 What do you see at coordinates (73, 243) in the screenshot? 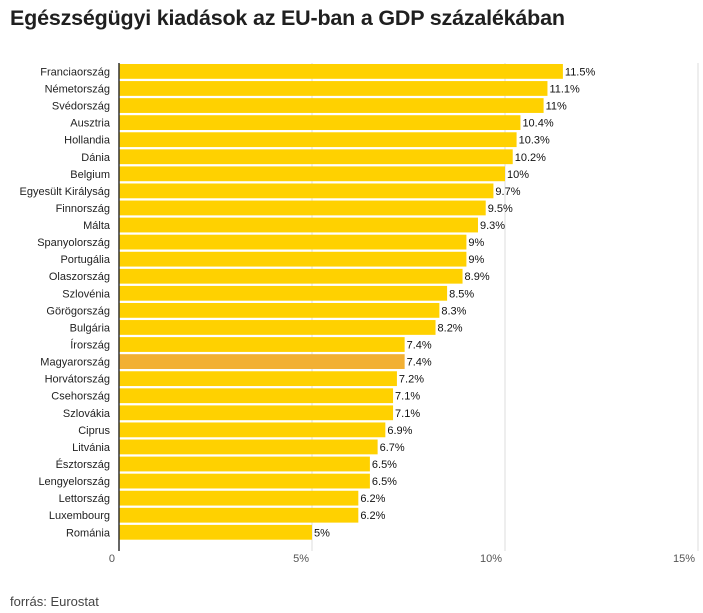
I see `category-label: Spanyolország` at bounding box center [73, 243].